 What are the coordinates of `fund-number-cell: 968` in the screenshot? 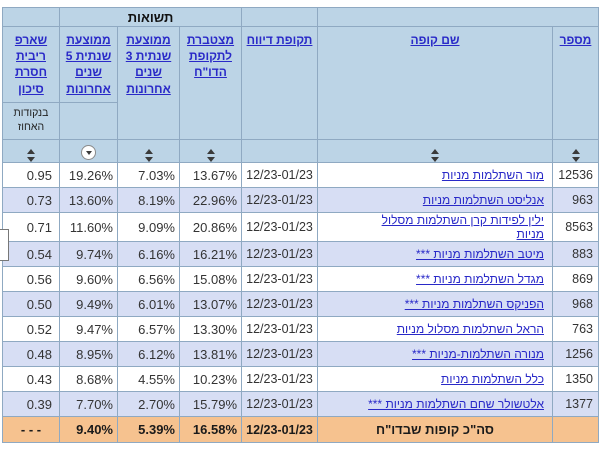 It's located at (575, 304).